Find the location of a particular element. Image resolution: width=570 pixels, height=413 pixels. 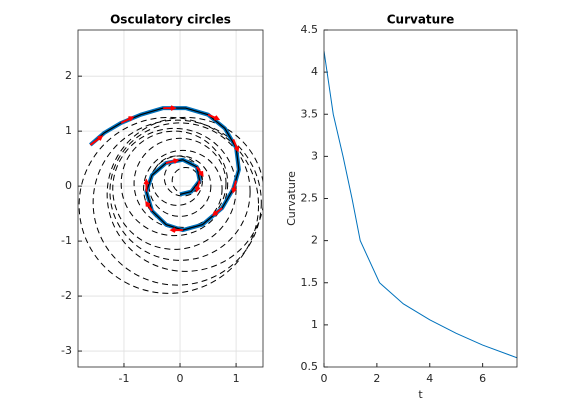

y-tick-label: 0.5 is located at coordinates (310, 366).